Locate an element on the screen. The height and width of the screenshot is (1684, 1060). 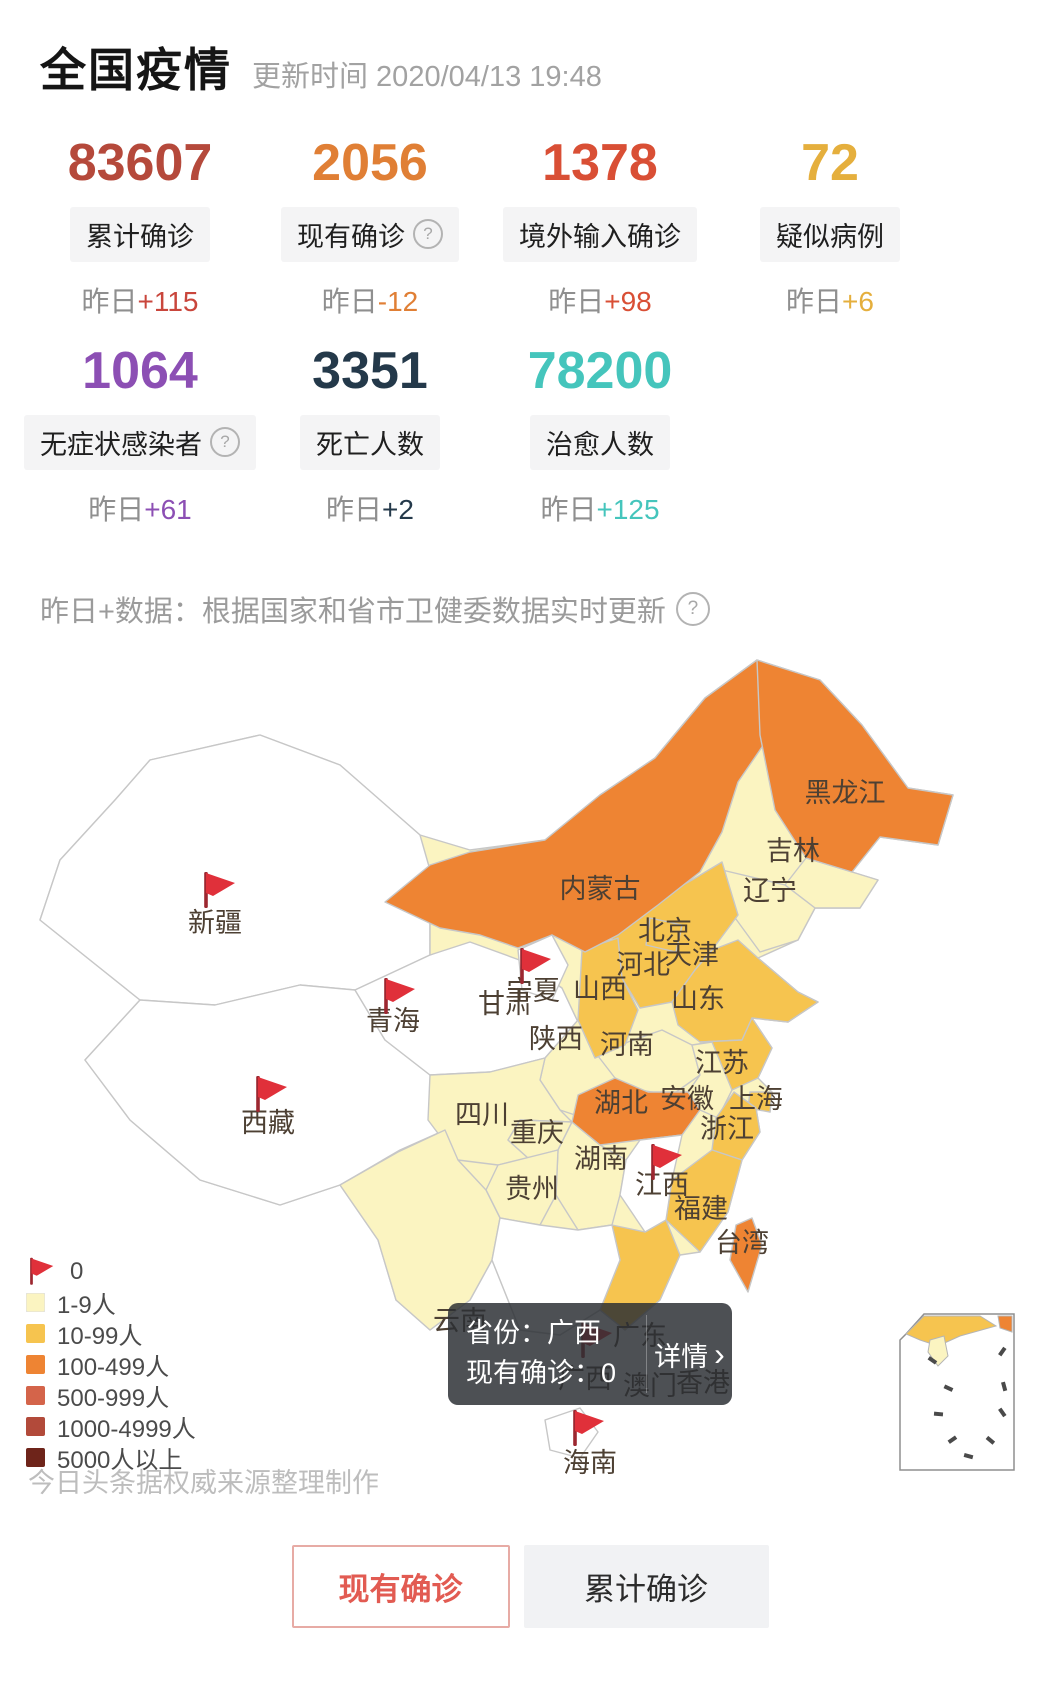
label-qinghai: 青海 is located at coordinates (393, 1021).